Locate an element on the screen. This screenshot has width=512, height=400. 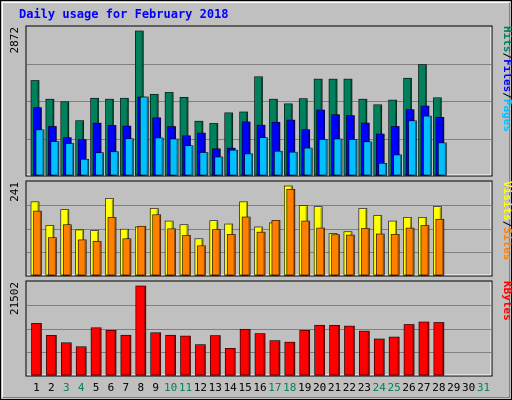
x-tick-label: 10 is located at coordinates (170, 387).